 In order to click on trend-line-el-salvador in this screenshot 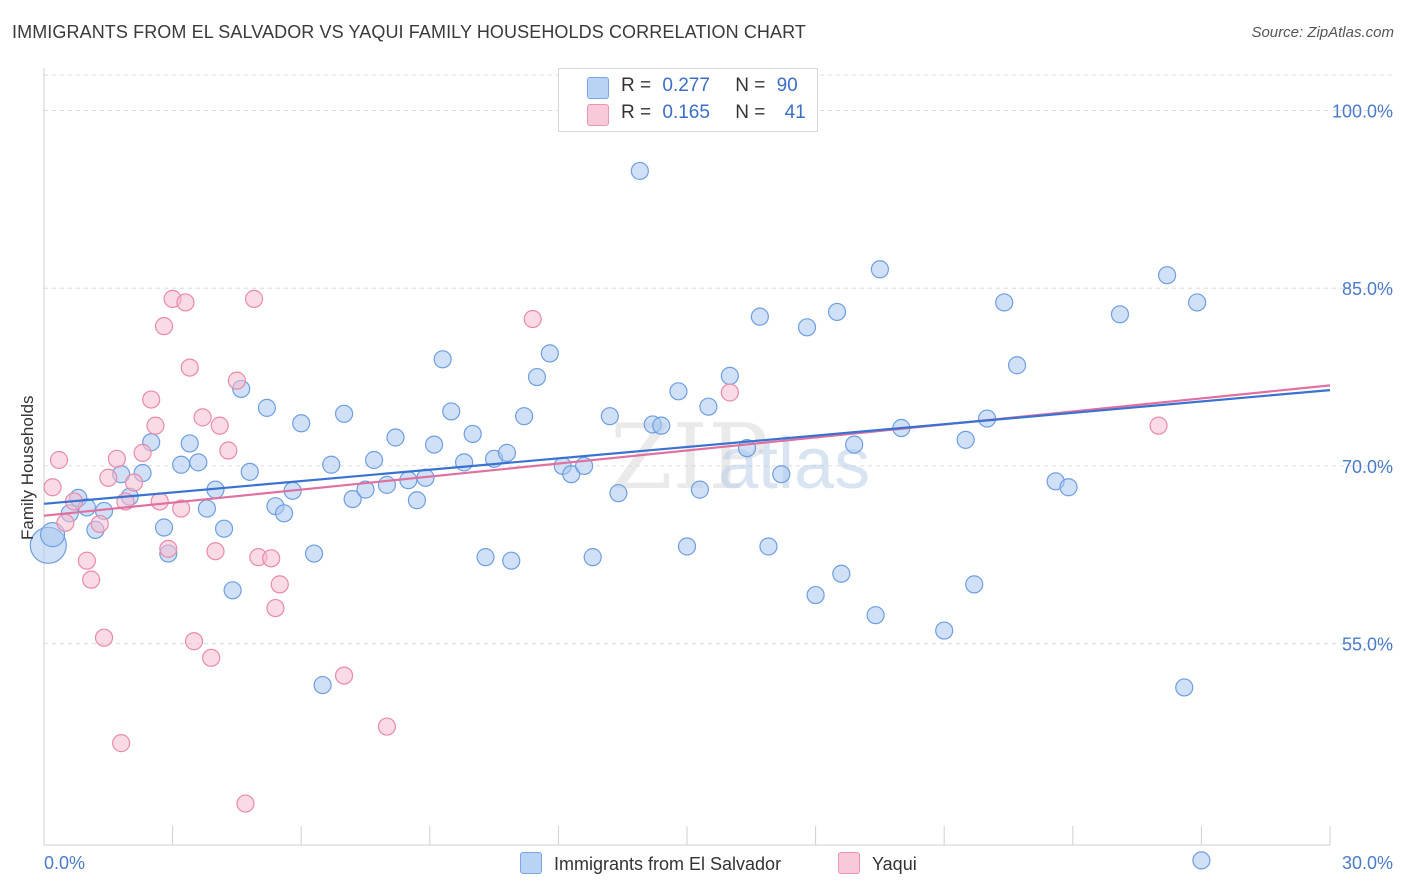, I will do `click(687, 447)`.